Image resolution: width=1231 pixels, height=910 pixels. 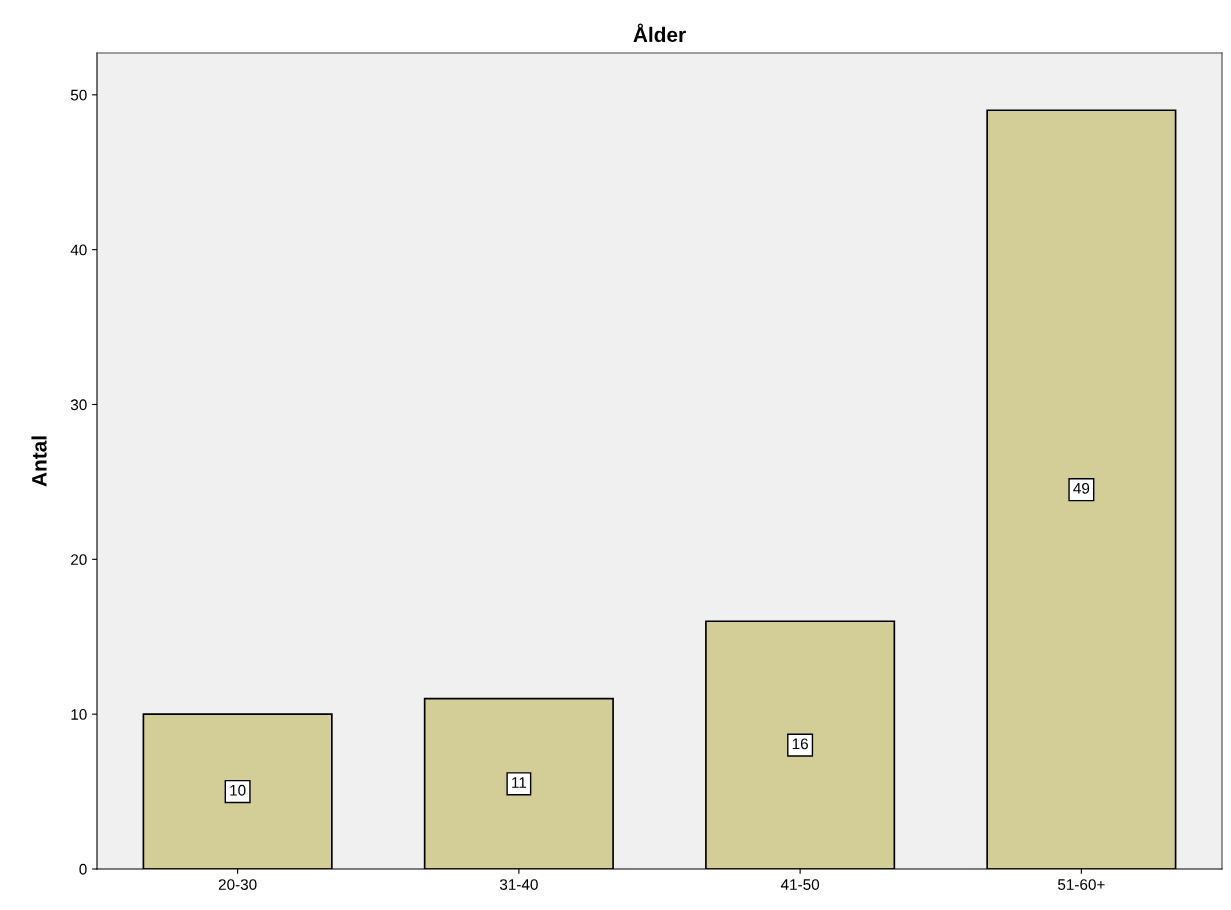 What do you see at coordinates (659, 33) in the screenshot?
I see `chart-title: Ålder` at bounding box center [659, 33].